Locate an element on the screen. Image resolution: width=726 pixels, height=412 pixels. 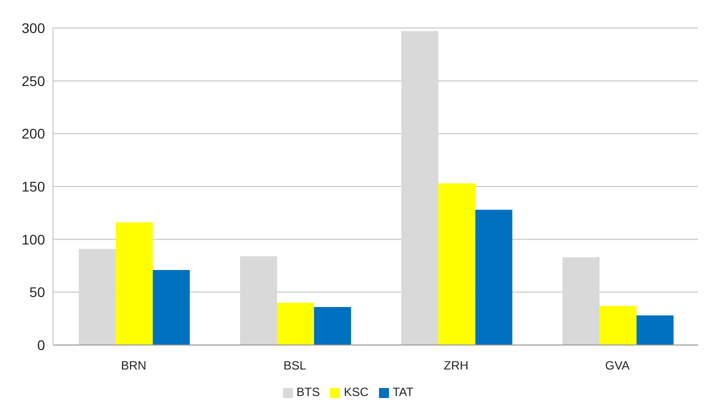
y-tick-label: 150 is located at coordinates (34, 186).